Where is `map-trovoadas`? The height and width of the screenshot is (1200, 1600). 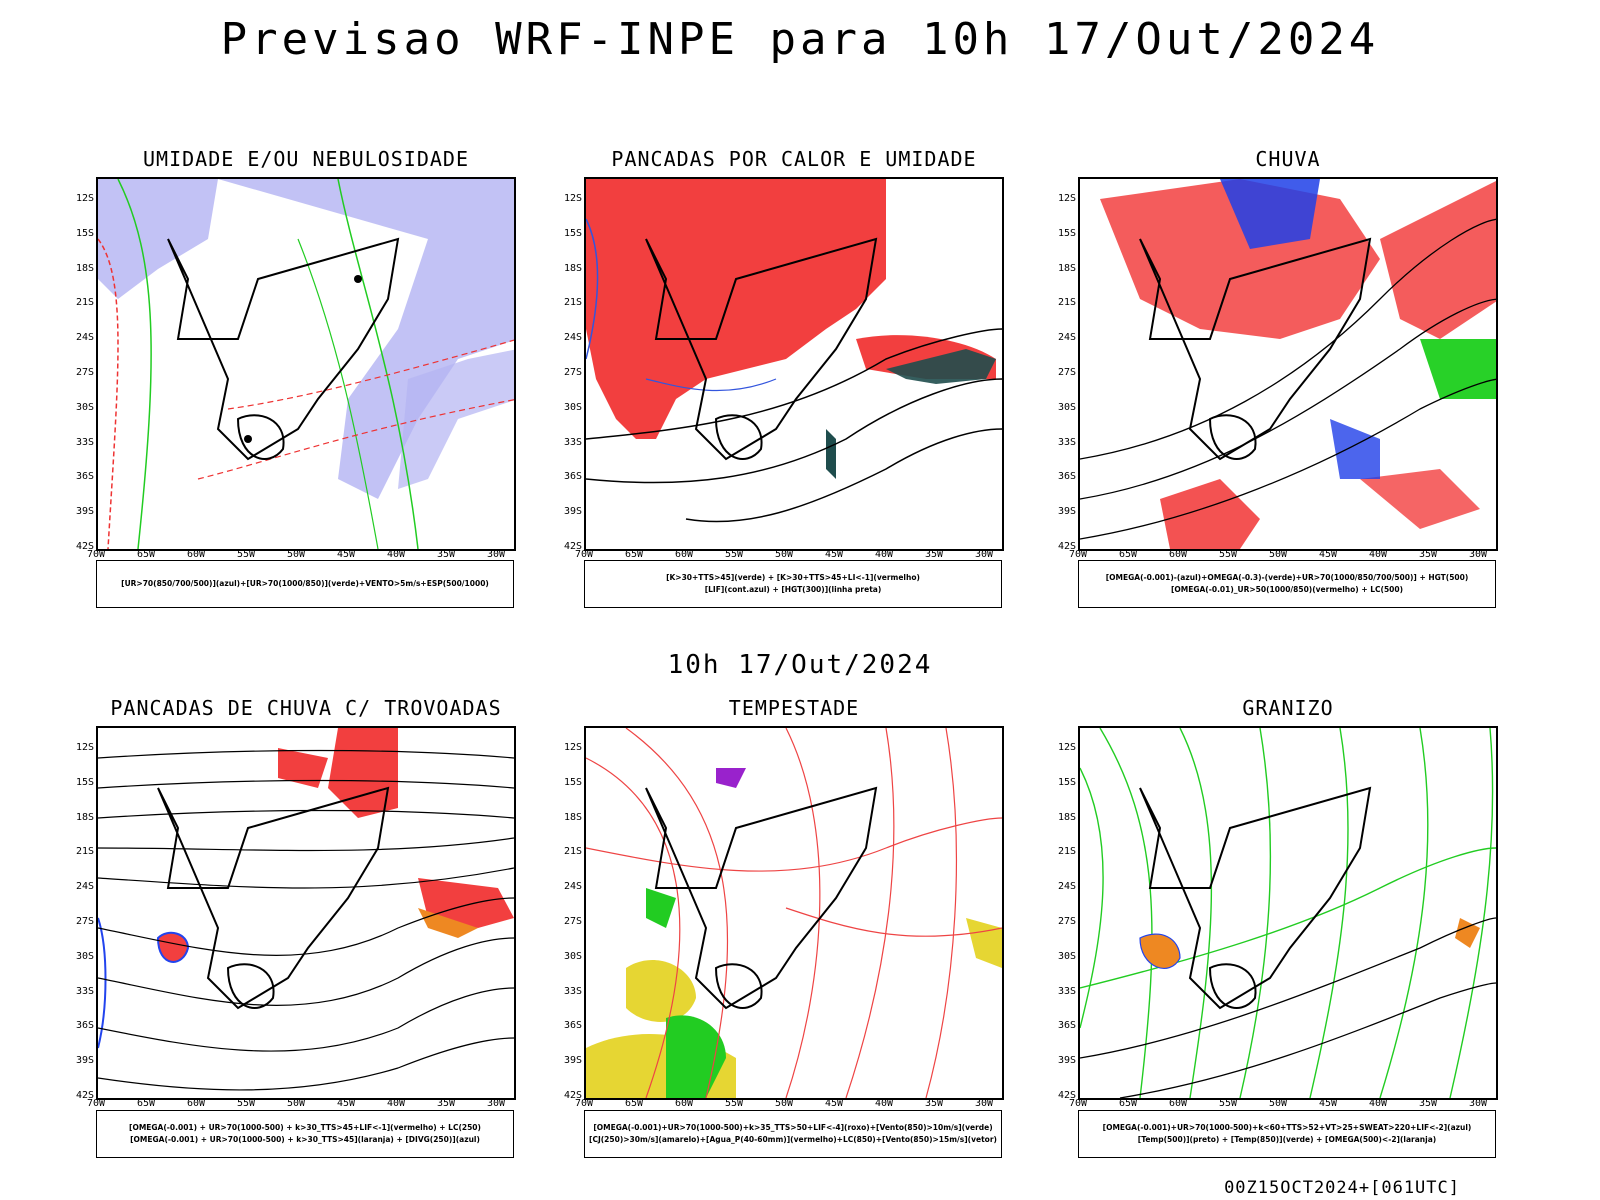 map-trovoadas is located at coordinates (306, 913).